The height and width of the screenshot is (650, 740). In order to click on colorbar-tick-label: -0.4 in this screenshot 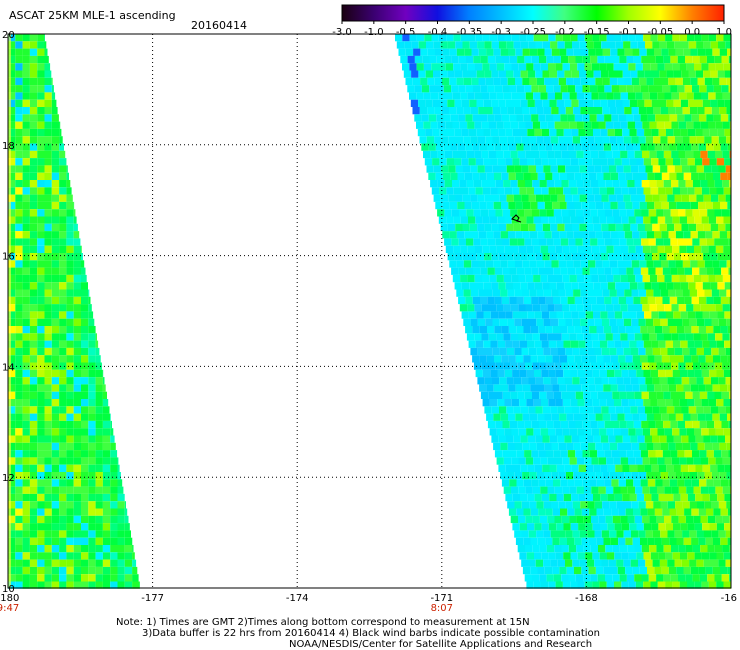, I will do `click(438, 32)`.